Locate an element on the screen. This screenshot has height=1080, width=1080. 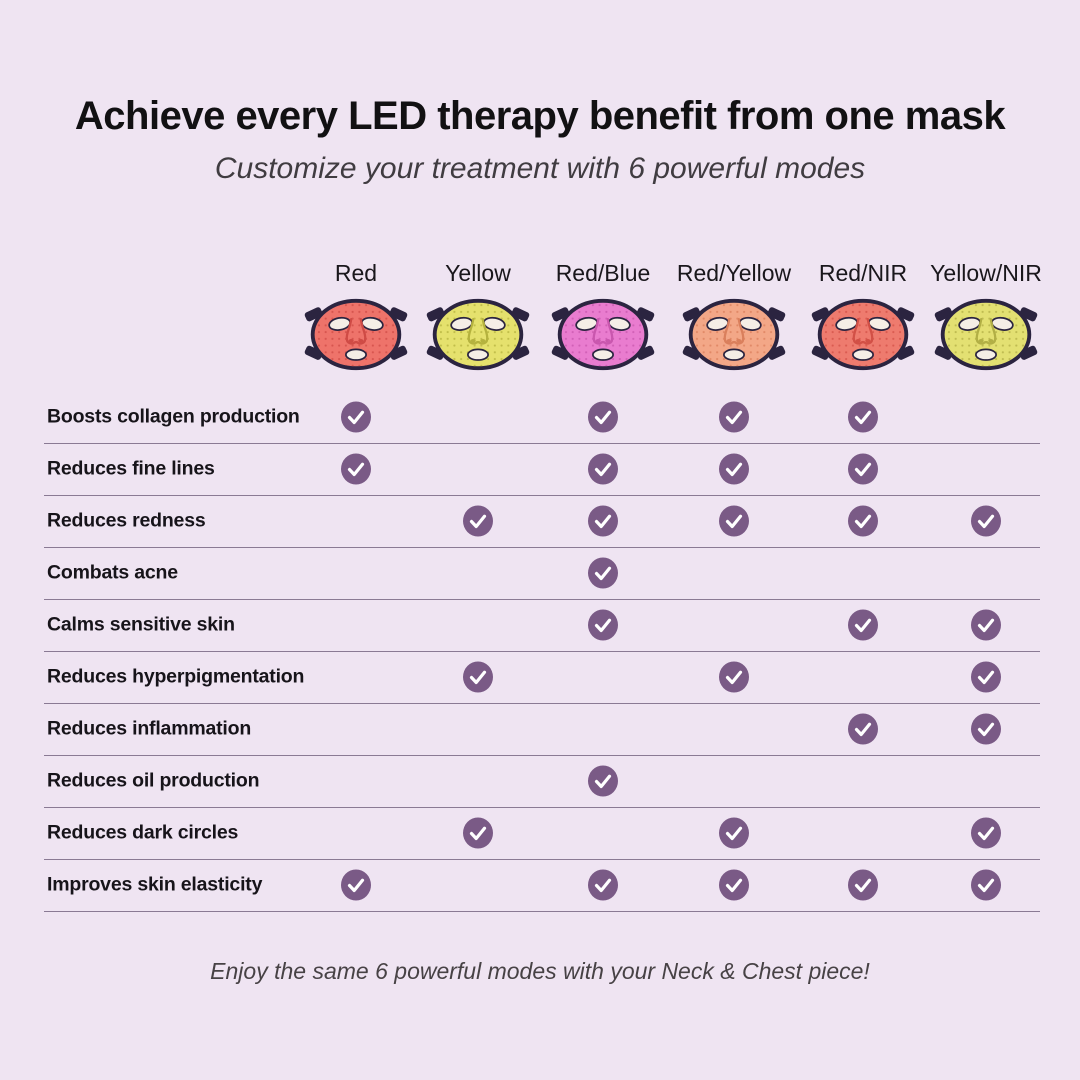
mode-column-yellow-nir: Yellow/NIR is located at coordinates (986, 316).